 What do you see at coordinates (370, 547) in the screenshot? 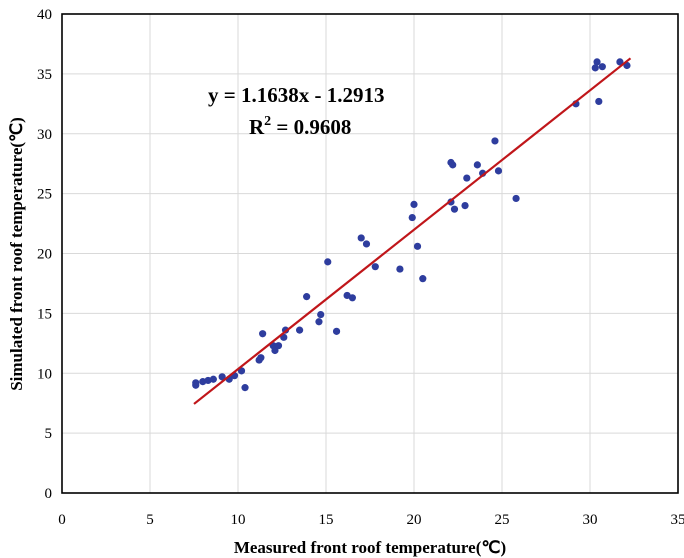
I see `x-axis-title: Measured front roof temperature(℃)` at bounding box center [370, 547].